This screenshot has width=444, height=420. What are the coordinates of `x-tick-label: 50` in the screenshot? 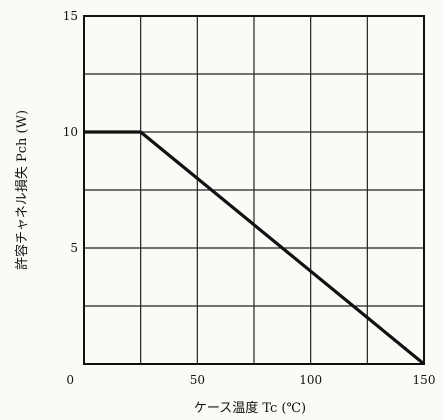 It's located at (197, 380).